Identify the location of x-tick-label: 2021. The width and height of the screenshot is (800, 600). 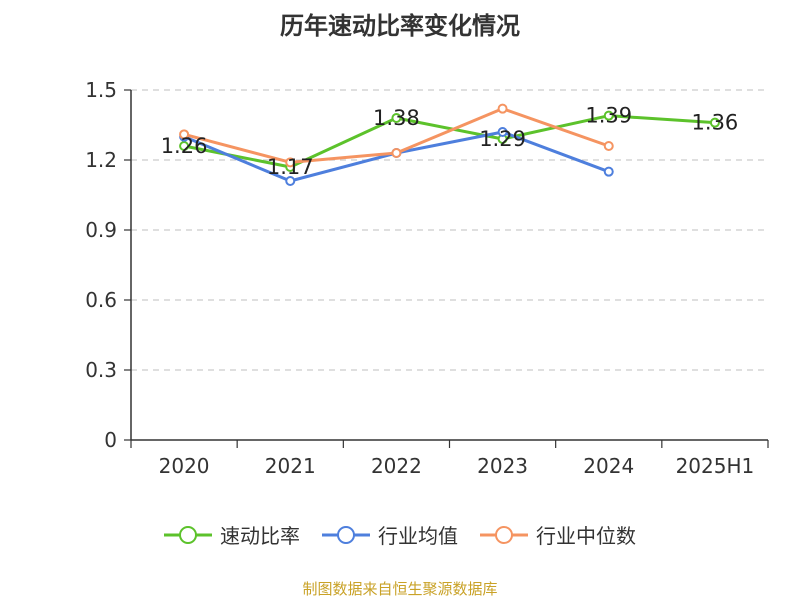
(290, 466).